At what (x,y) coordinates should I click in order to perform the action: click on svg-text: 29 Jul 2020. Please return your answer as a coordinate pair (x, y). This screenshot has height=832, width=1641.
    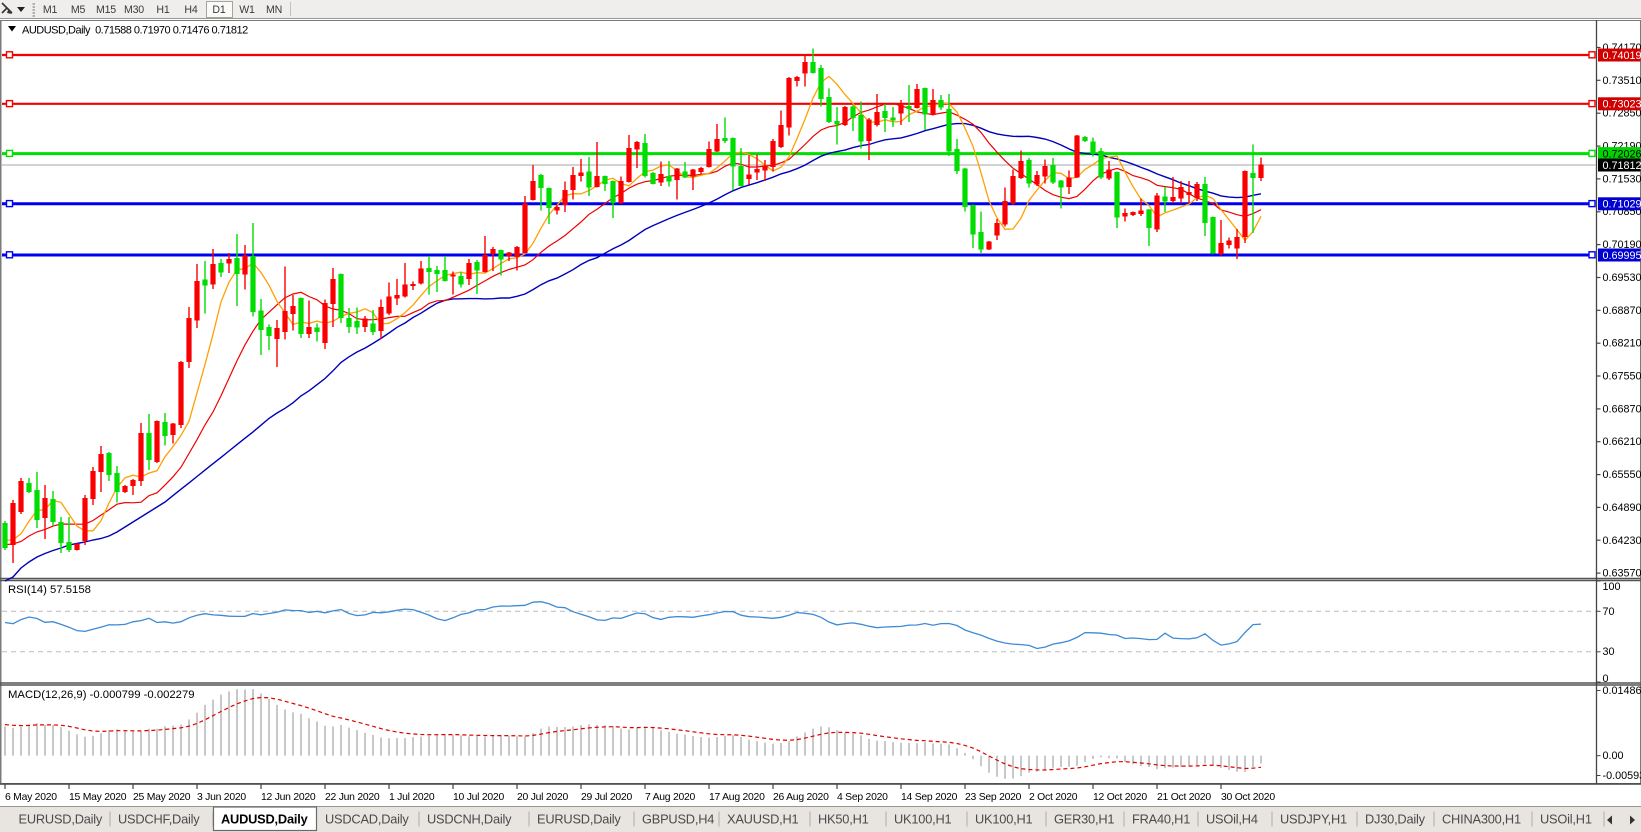
    Looking at the image, I should click on (606, 797).